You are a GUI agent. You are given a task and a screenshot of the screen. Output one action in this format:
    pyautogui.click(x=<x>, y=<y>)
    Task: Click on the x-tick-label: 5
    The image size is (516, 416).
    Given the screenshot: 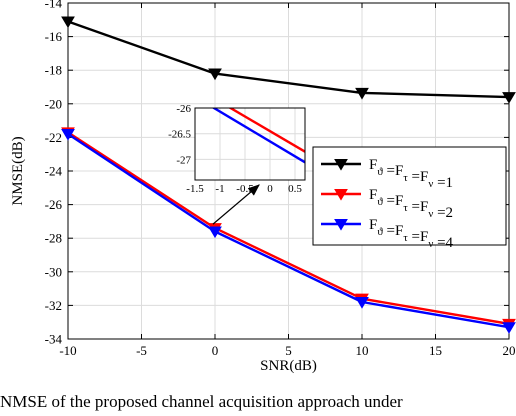 What is the action you would take?
    pyautogui.click(x=288, y=350)
    